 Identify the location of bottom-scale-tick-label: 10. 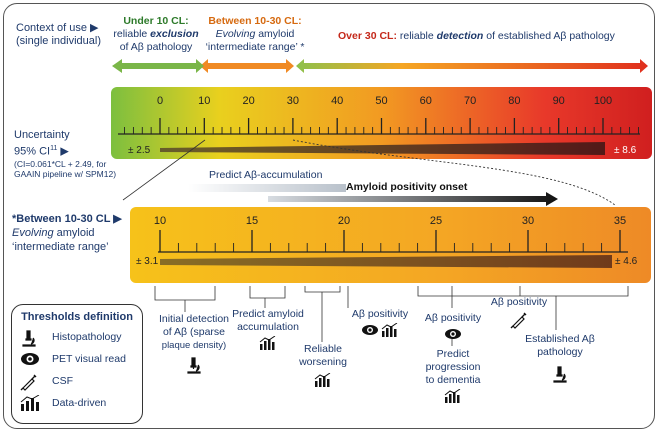
(160, 221).